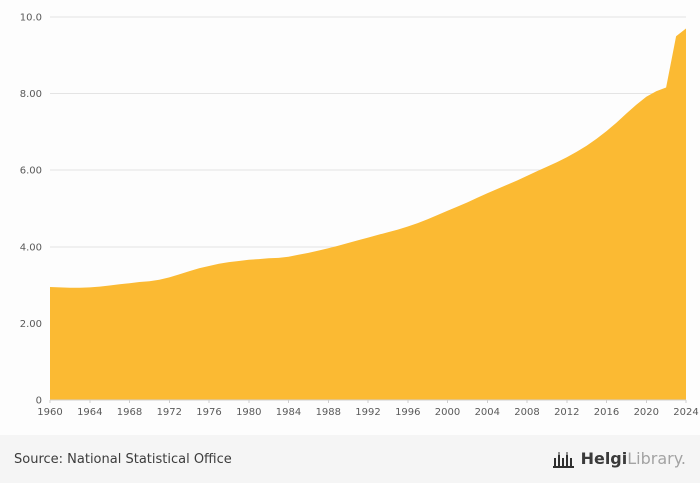 The image size is (700, 483). What do you see at coordinates (31, 94) in the screenshot?
I see `y-axis-tick-label: 8.00` at bounding box center [31, 94].